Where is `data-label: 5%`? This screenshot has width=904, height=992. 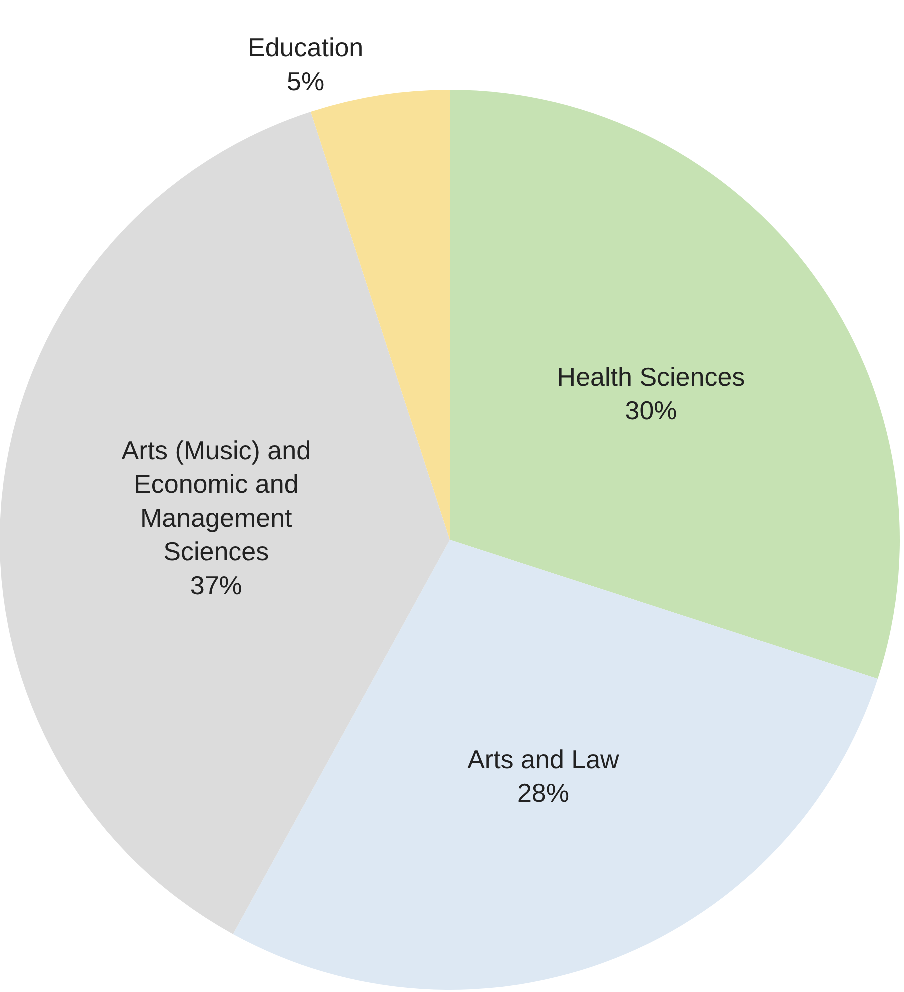
data-label: 5% is located at coordinates (306, 81).